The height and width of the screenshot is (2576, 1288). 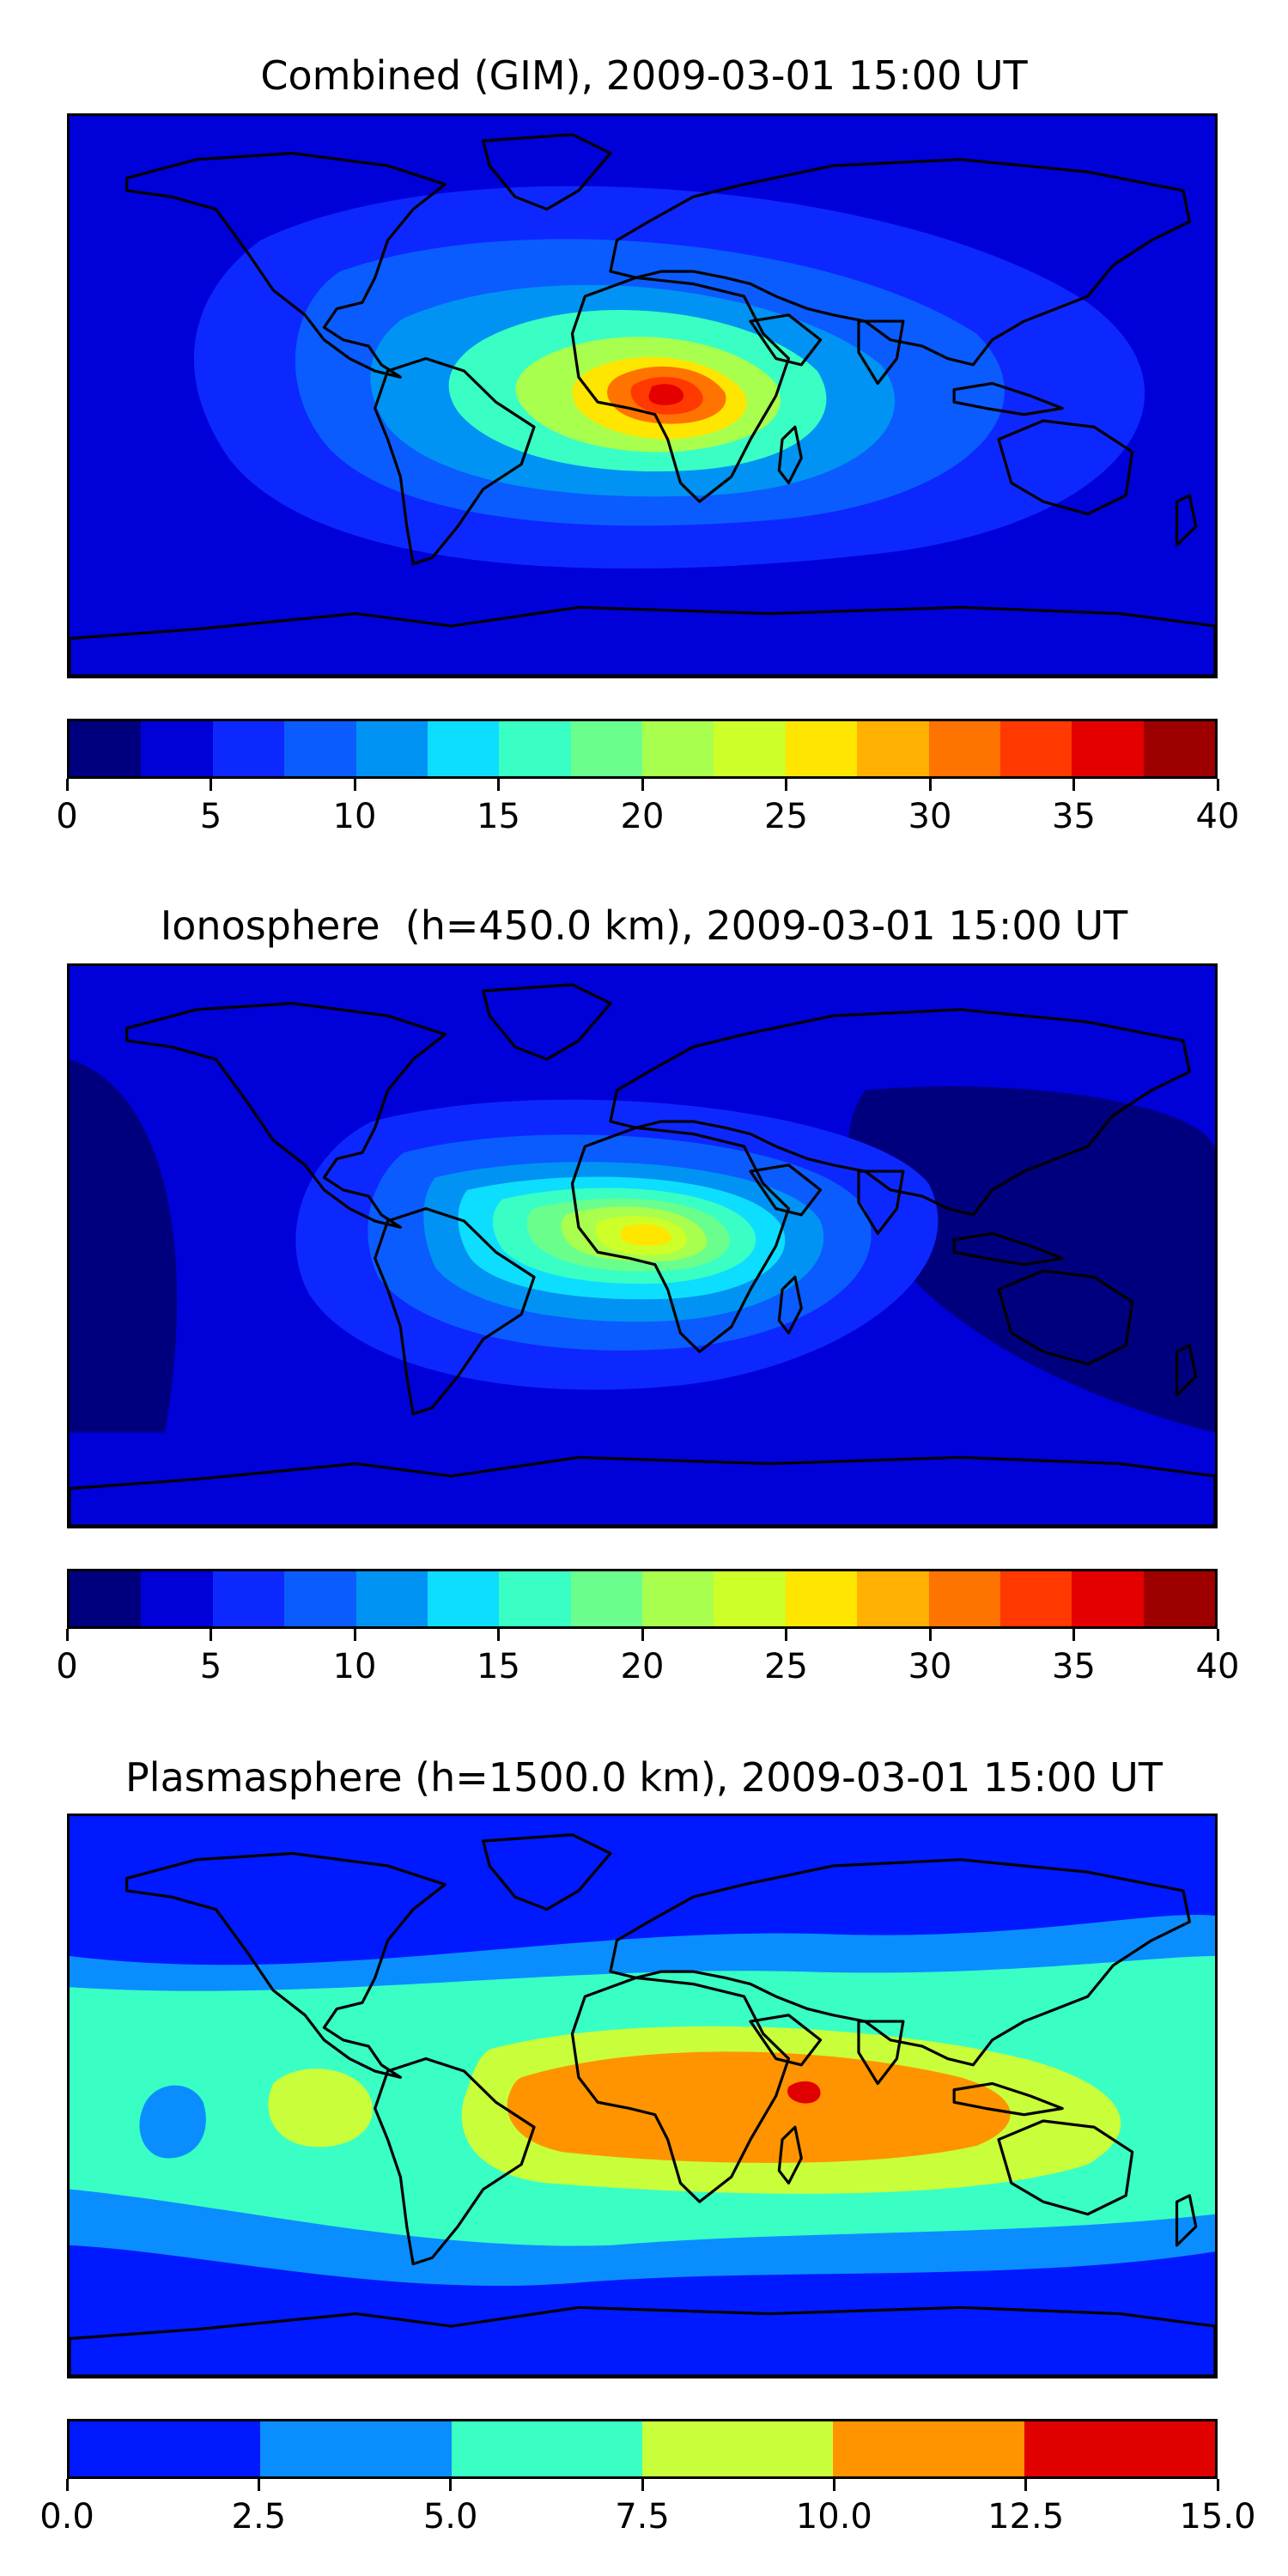 What do you see at coordinates (1026, 2517) in the screenshot?
I see `plasmasphere-tick-label: 12.5` at bounding box center [1026, 2517].